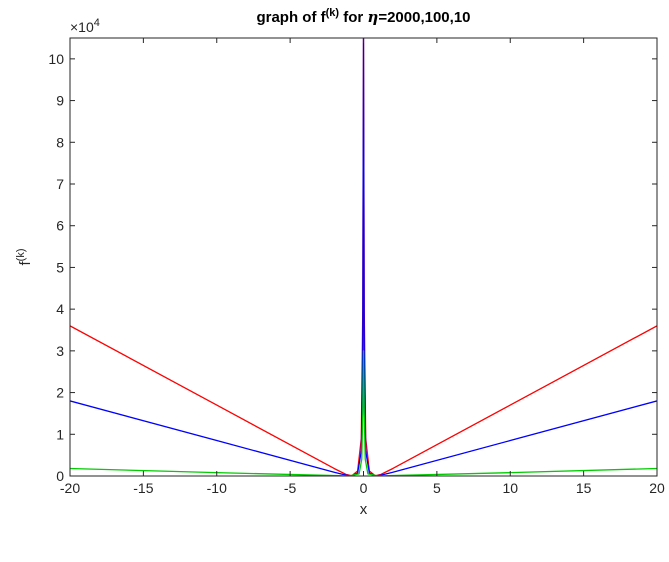  Describe the element at coordinates (60, 101) in the screenshot. I see `y-tick-label: 9` at that location.